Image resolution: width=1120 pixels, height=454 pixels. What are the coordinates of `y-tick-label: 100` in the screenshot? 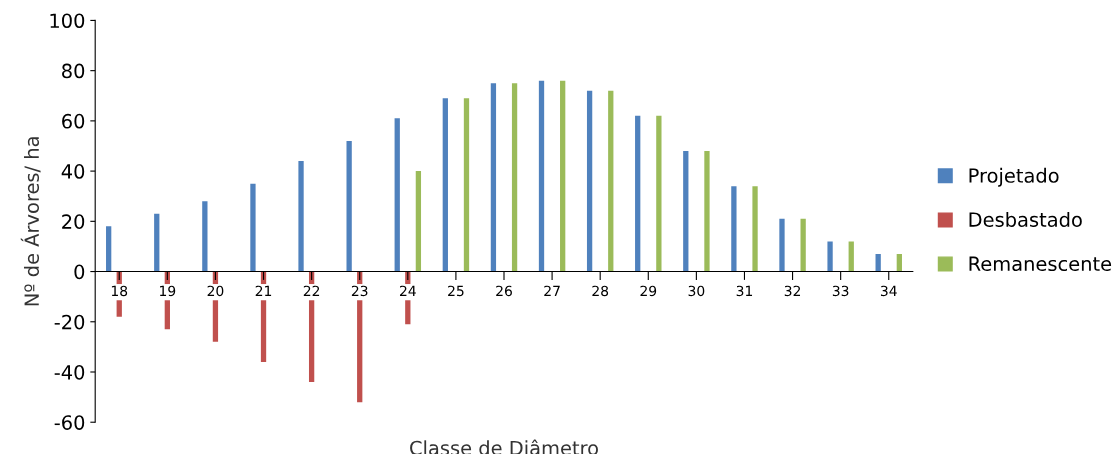 It's located at (67, 21).